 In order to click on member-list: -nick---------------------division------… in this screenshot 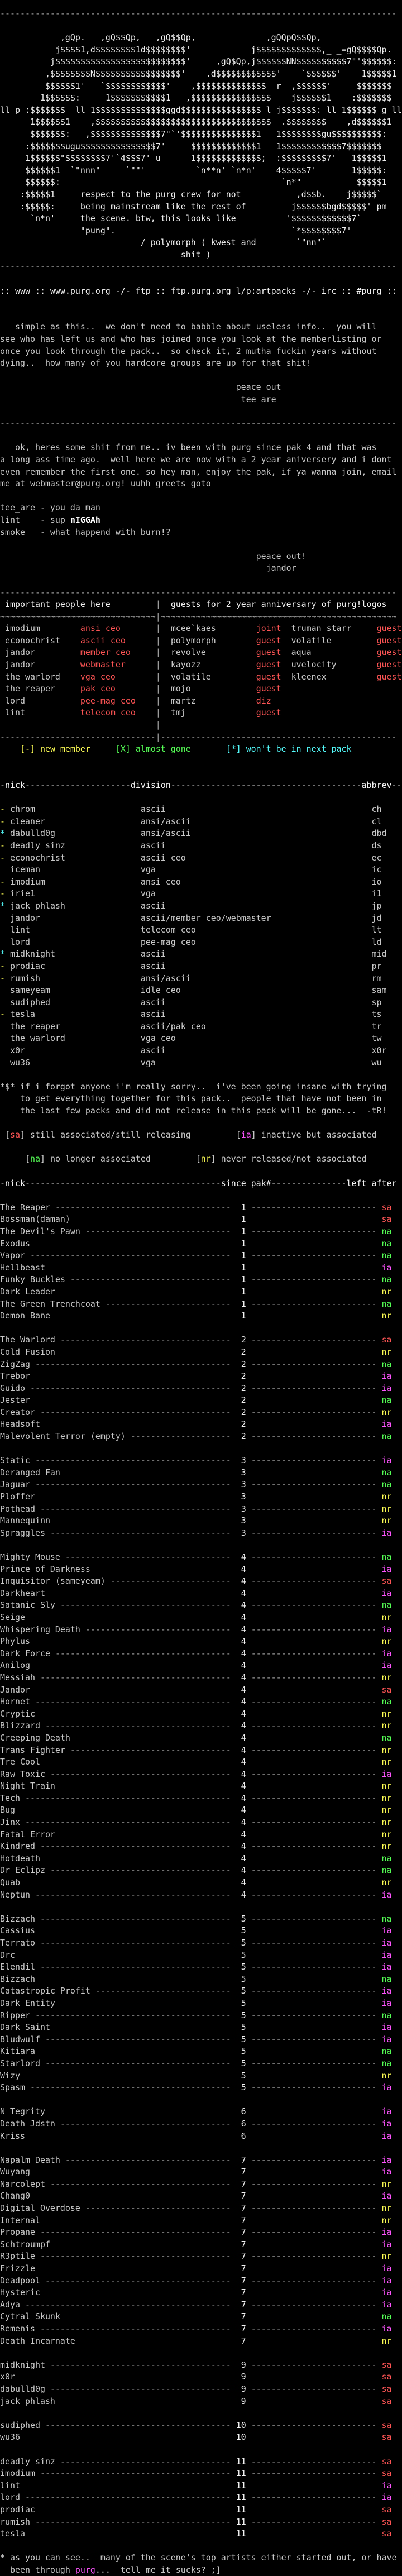, I will do `click(201, 924)`.